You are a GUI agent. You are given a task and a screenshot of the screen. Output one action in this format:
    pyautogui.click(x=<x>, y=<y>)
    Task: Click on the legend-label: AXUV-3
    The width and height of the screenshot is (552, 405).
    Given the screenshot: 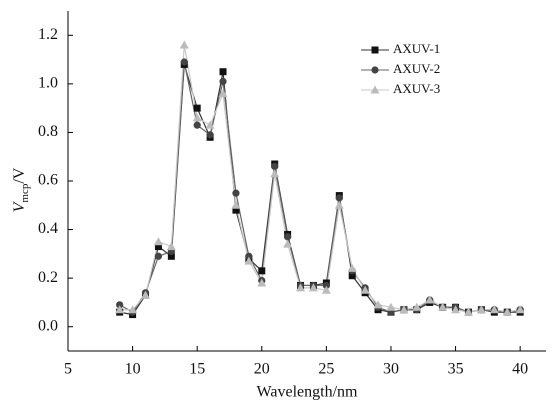 What is the action you would take?
    pyautogui.click(x=416, y=88)
    